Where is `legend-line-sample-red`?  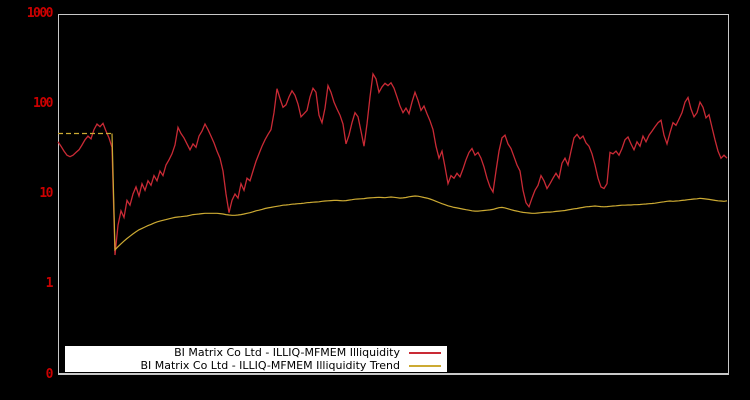 legend-line-sample-red is located at coordinates (425, 352).